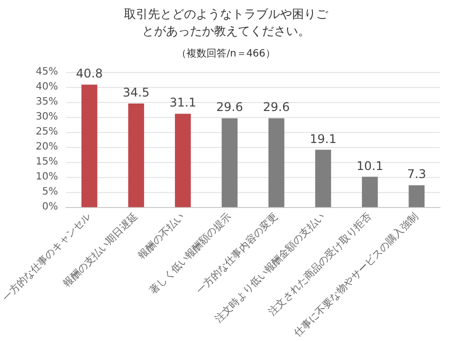 The height and width of the screenshot is (341, 452). Describe the element at coordinates (183, 103) in the screenshot. I see `data-label: 31.1` at that location.